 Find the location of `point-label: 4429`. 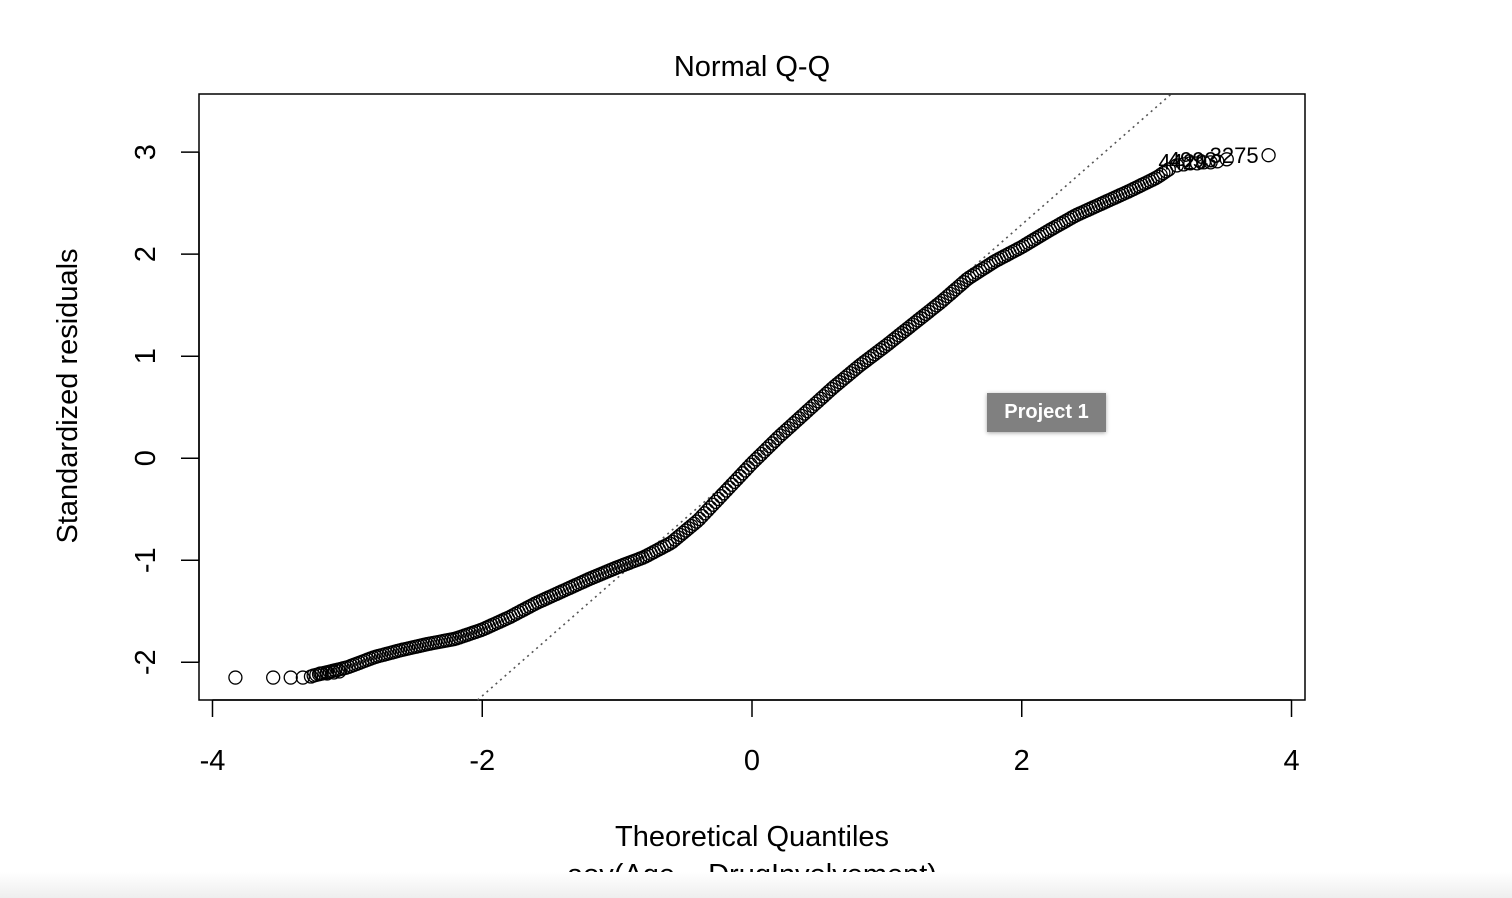

point-label: 4429 is located at coordinates (1182, 161).